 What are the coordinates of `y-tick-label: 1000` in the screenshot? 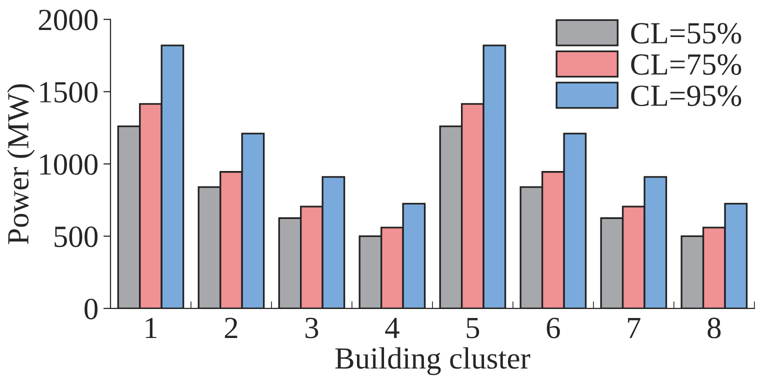 It's located at (69, 164).